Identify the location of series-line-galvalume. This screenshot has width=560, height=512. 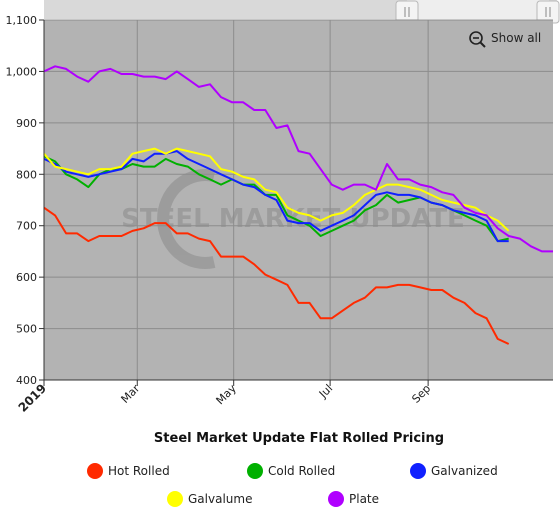
(276, 189).